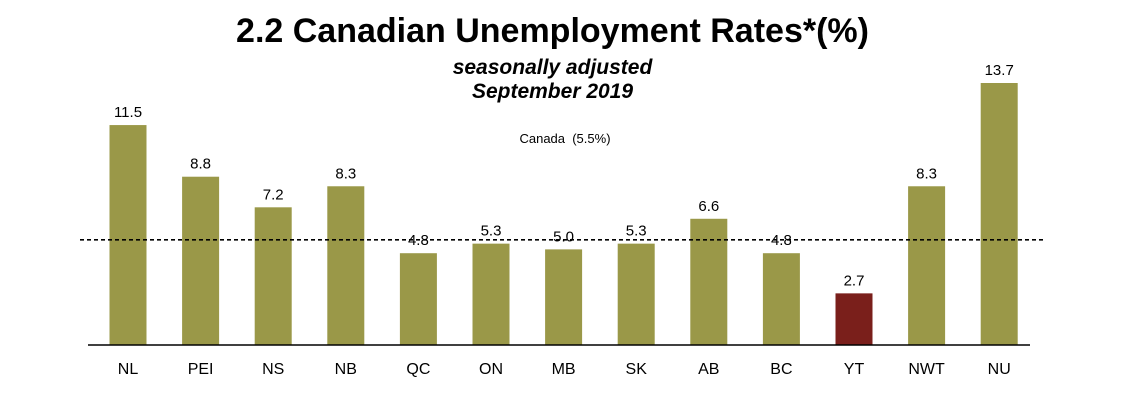 The image size is (1140, 410). I want to click on value-label-sk: 5.3, so click(636, 231).